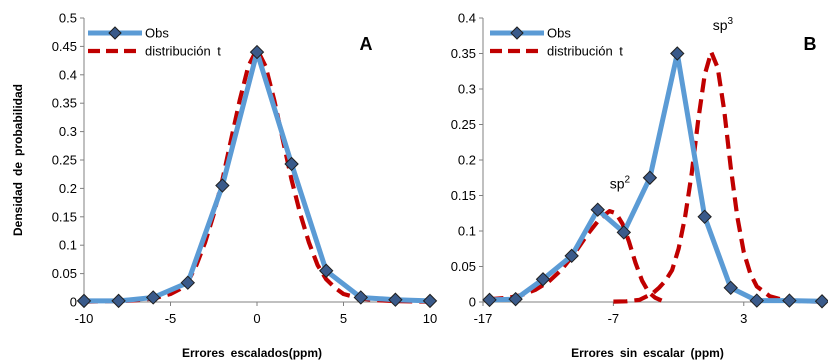 The width and height of the screenshot is (828, 362). What do you see at coordinates (472, 302) in the screenshot?
I see `panel-b-y-tick-label: 0` at bounding box center [472, 302].